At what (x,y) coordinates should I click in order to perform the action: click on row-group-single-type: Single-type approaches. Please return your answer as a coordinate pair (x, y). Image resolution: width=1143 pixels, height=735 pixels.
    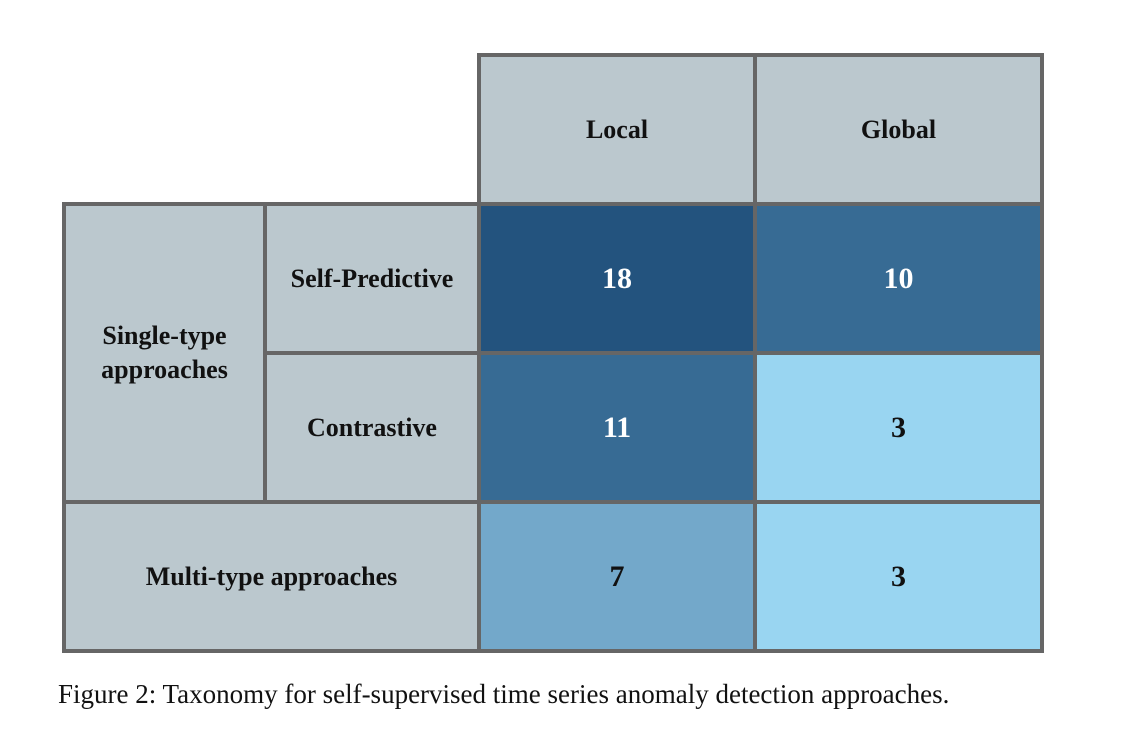
    Looking at the image, I should click on (164, 353).